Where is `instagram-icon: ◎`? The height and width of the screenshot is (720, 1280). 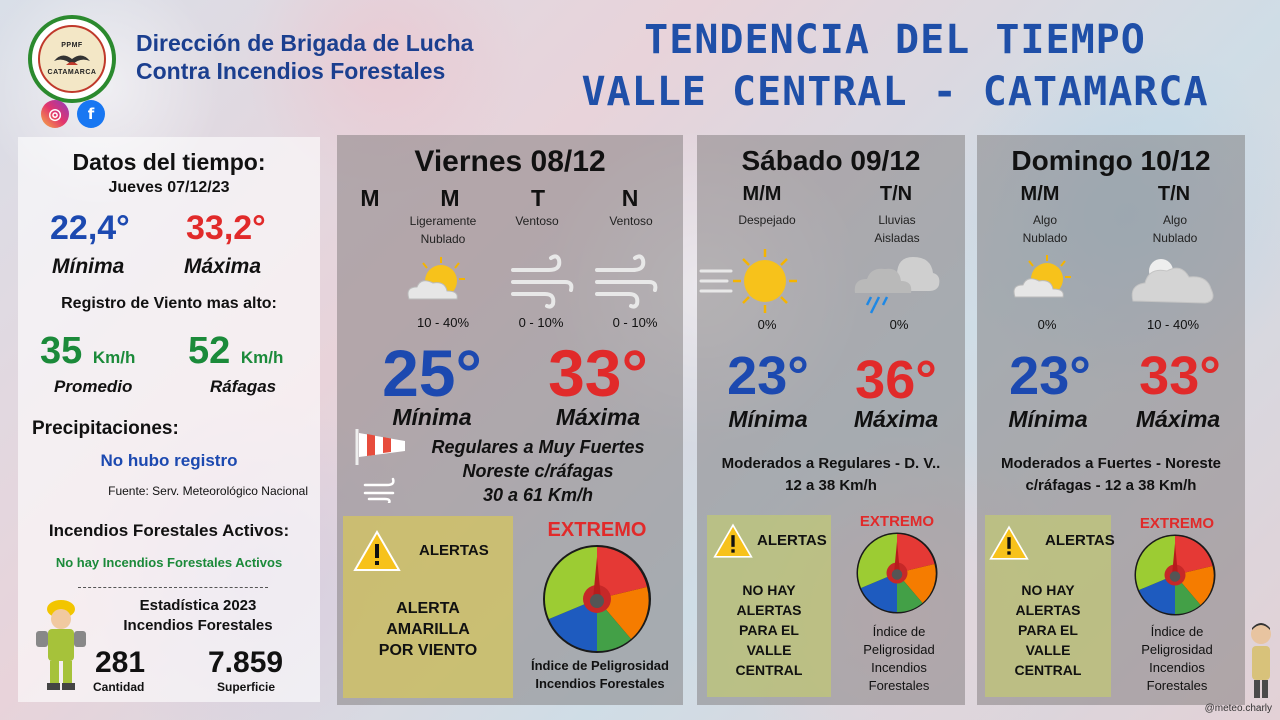
instagram-icon: ◎ is located at coordinates (55, 114).